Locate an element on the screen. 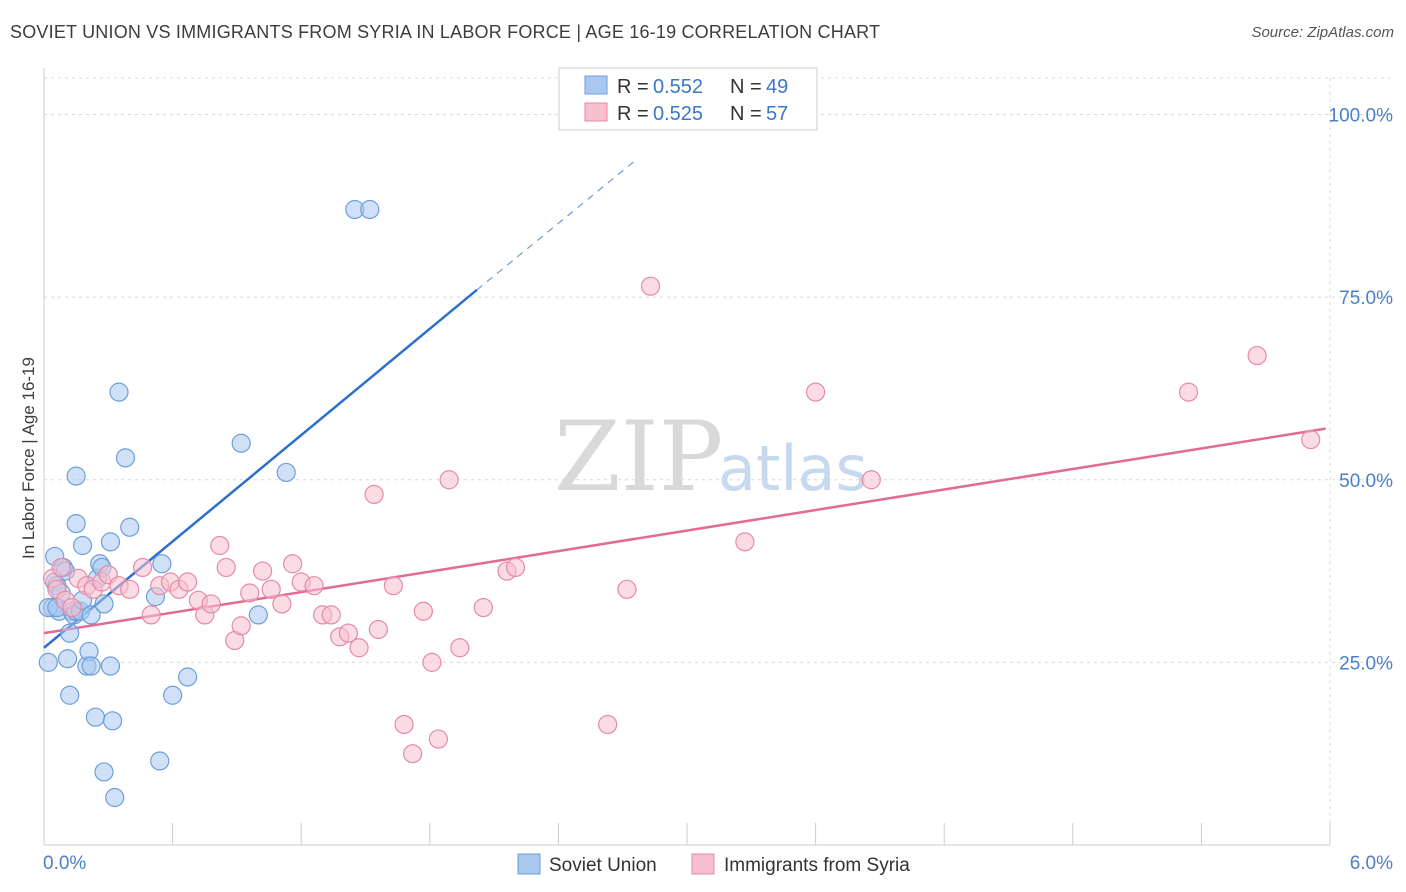 This screenshot has height=892, width=1406. series-legend: Soviet Union Immigrants from Syria is located at coordinates (713, 864).